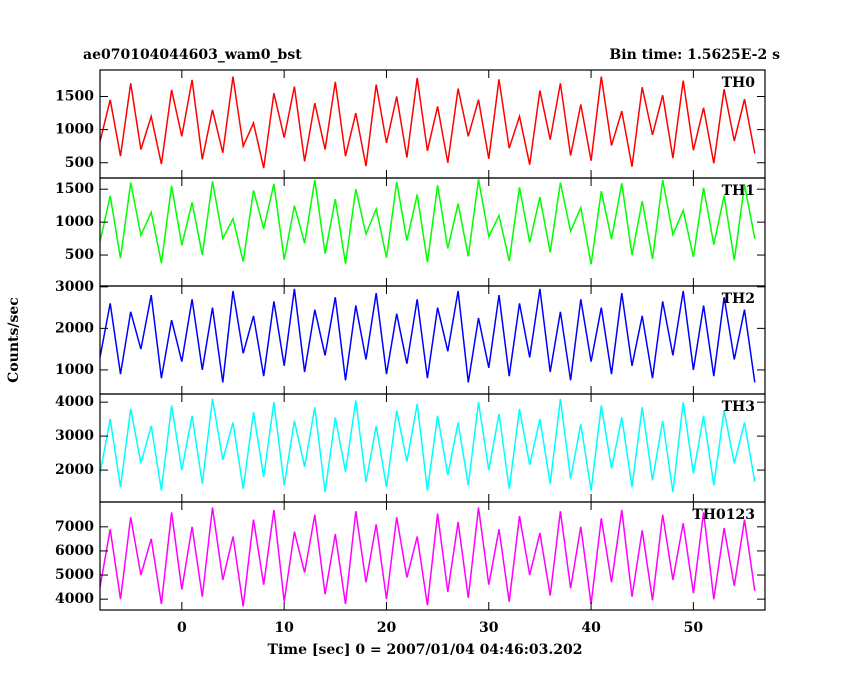 The height and width of the screenshot is (680, 850). What do you see at coordinates (425, 650) in the screenshot?
I see `x-axis-label: Time [sec] 0 = 2007/01/04 04:46:03.202` at bounding box center [425, 650].